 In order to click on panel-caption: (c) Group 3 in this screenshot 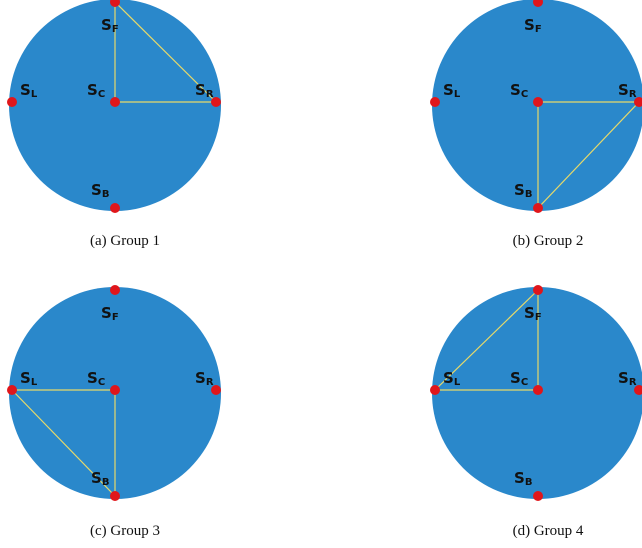, I will do `click(125, 531)`.